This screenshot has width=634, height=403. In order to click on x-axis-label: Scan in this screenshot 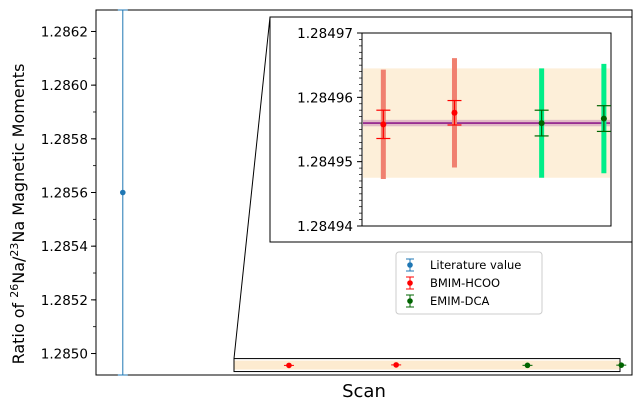, I will do `click(364, 391)`.